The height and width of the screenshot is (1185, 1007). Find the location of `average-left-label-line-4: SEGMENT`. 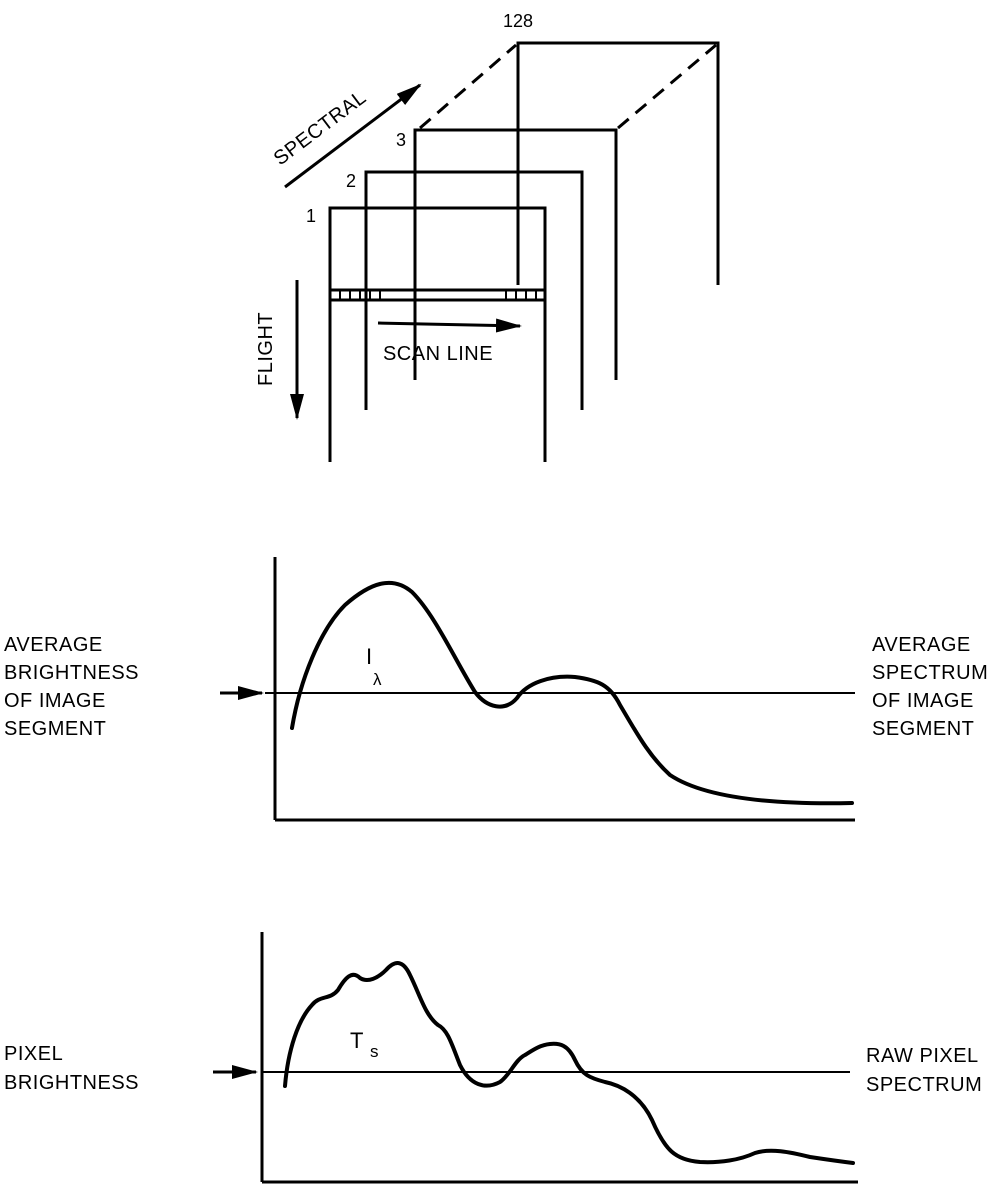

average-left-label-line-4: SEGMENT is located at coordinates (55, 729).